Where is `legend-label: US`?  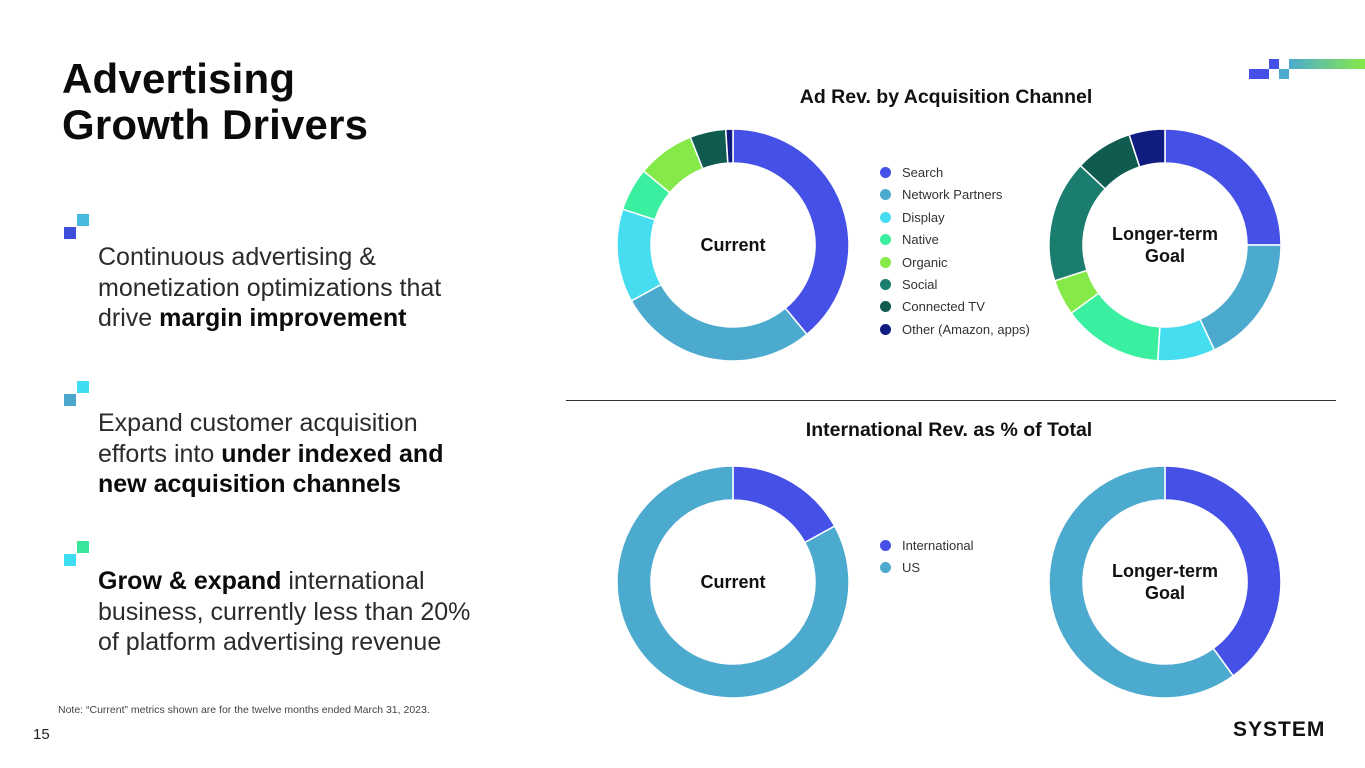
legend-label: US is located at coordinates (911, 567).